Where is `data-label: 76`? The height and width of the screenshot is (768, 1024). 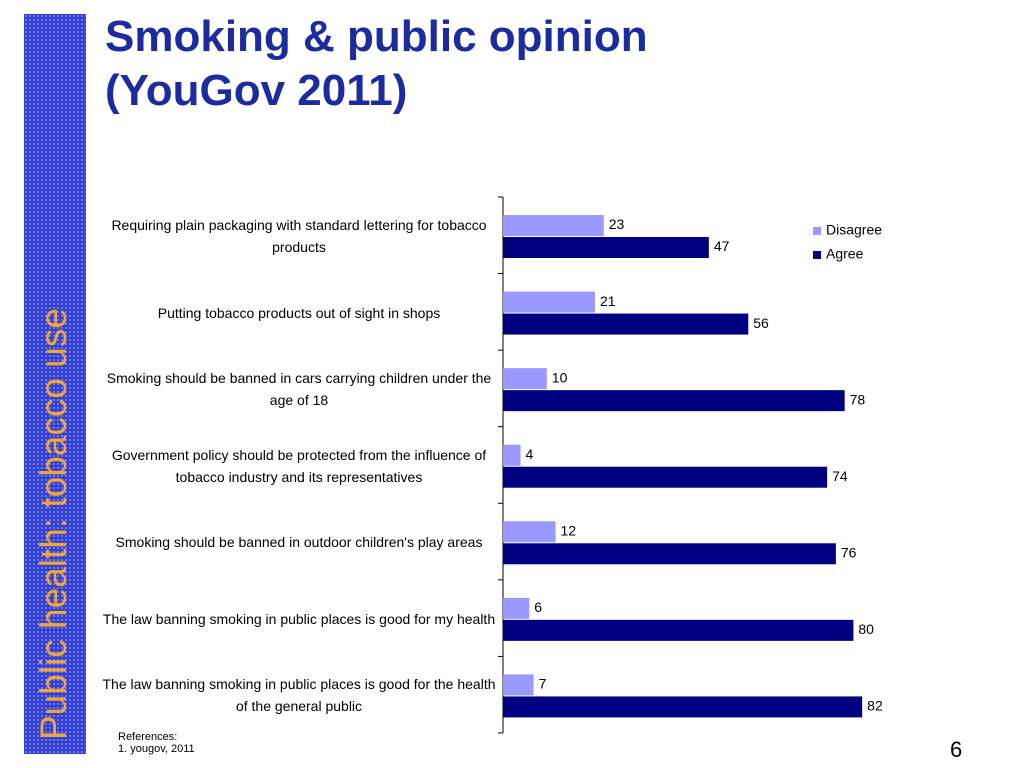 data-label: 76 is located at coordinates (849, 552).